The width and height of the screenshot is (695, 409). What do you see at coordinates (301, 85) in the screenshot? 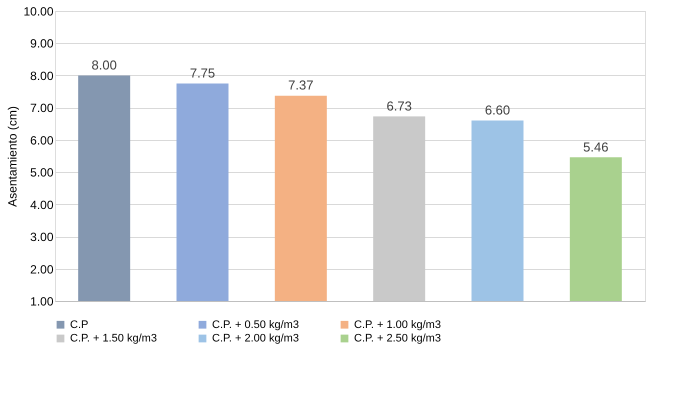
I see `data-label: 7.37` at bounding box center [301, 85].